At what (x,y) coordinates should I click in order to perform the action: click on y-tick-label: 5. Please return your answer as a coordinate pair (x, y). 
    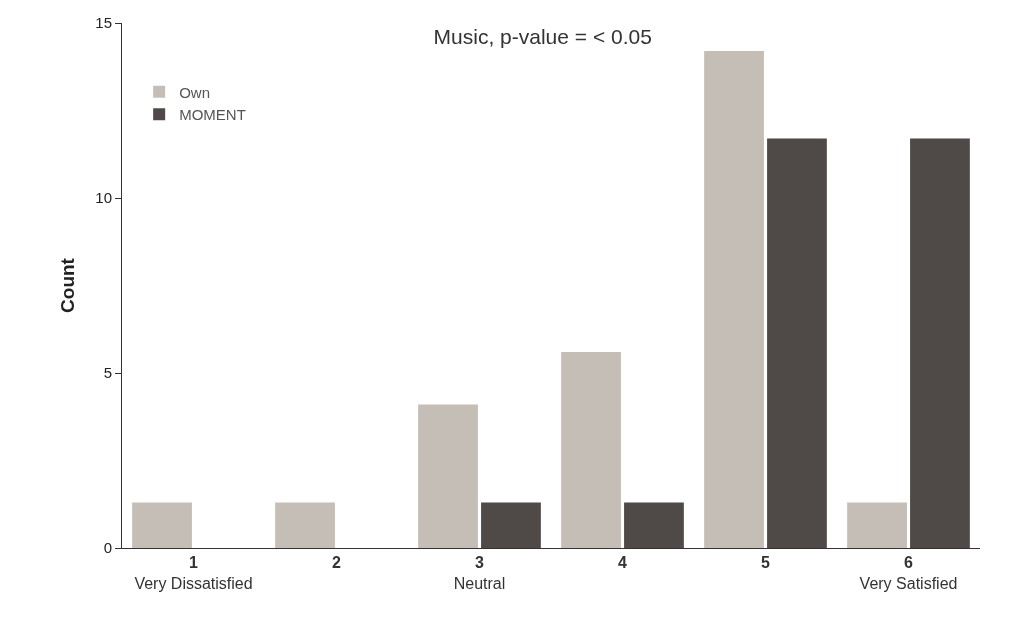
    Looking at the image, I should click on (107, 373).